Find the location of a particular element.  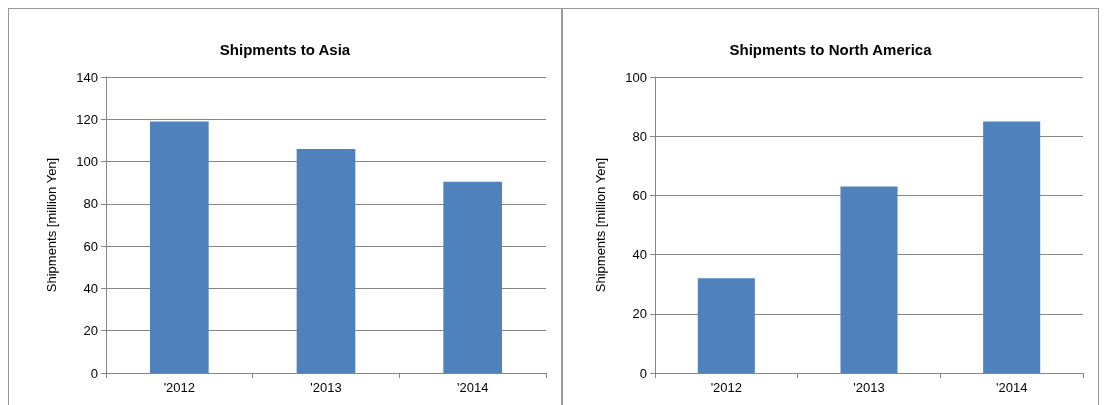

chart-title: Shipments to Asia is located at coordinates (285, 49).